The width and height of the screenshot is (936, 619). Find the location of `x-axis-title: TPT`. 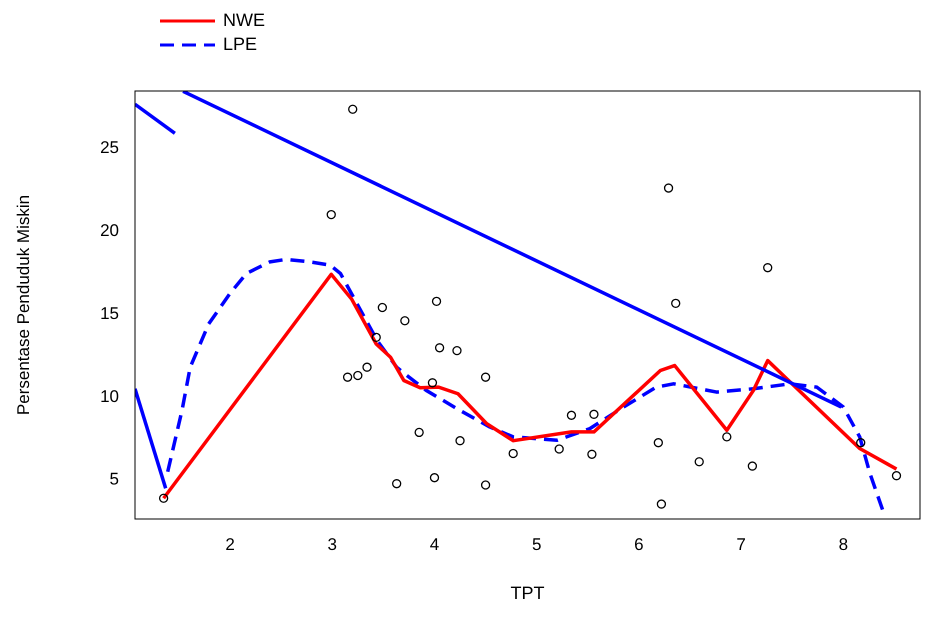

x-axis-title: TPT is located at coordinates (527, 593).